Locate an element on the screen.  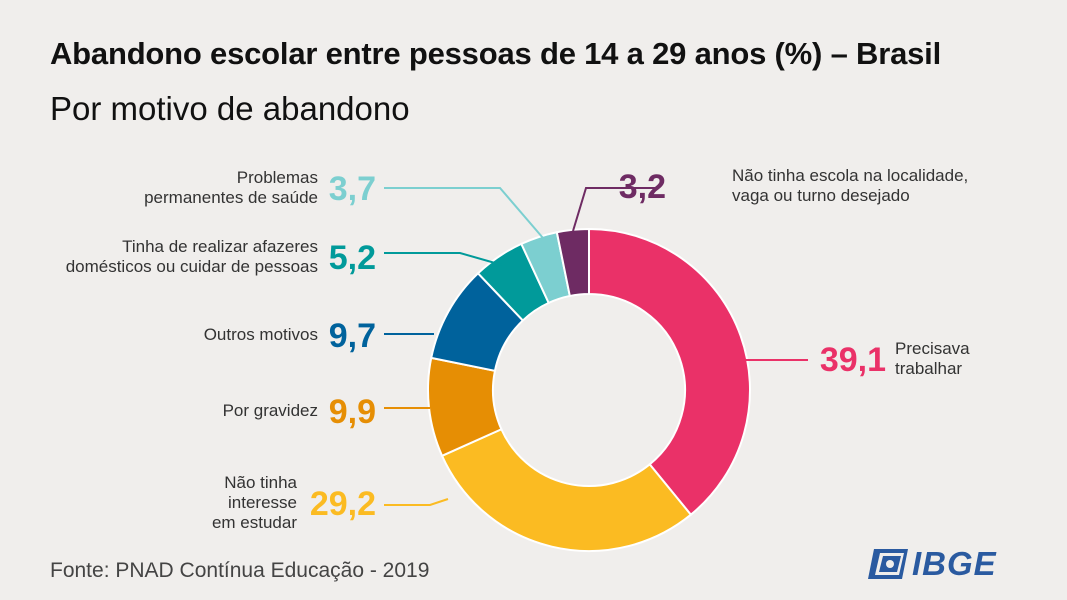
category-label-problemas-permanentes-de-saude: Problemas permanentes de saúde is located at coordinates (231, 187).